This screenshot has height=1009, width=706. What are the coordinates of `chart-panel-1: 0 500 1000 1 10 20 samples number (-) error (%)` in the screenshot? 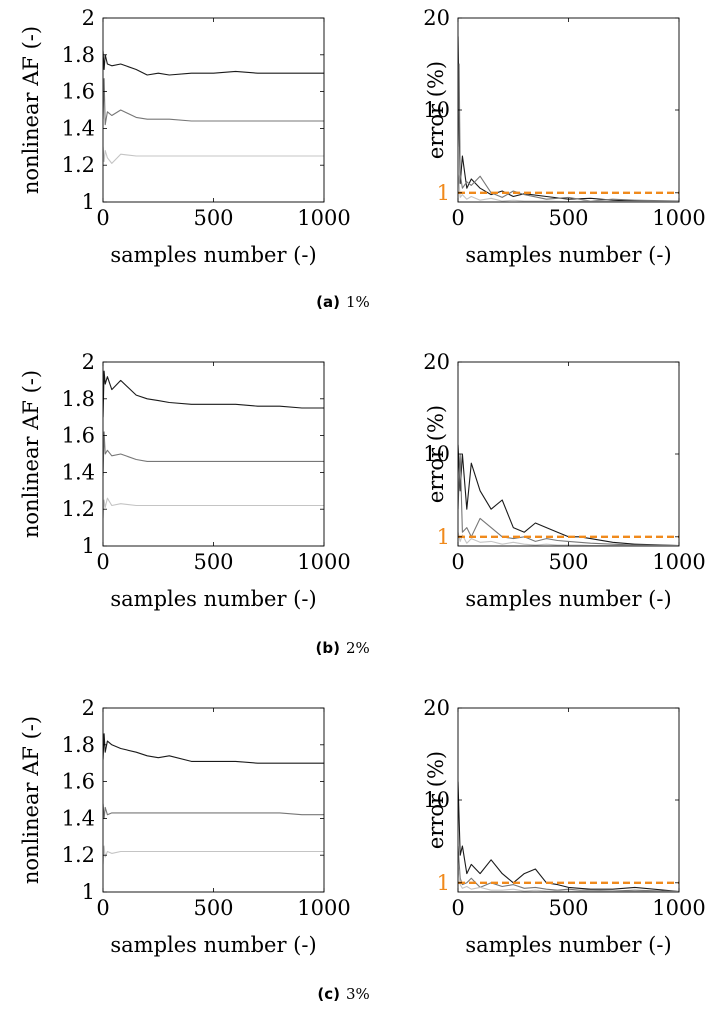 It's located at (564, 136).